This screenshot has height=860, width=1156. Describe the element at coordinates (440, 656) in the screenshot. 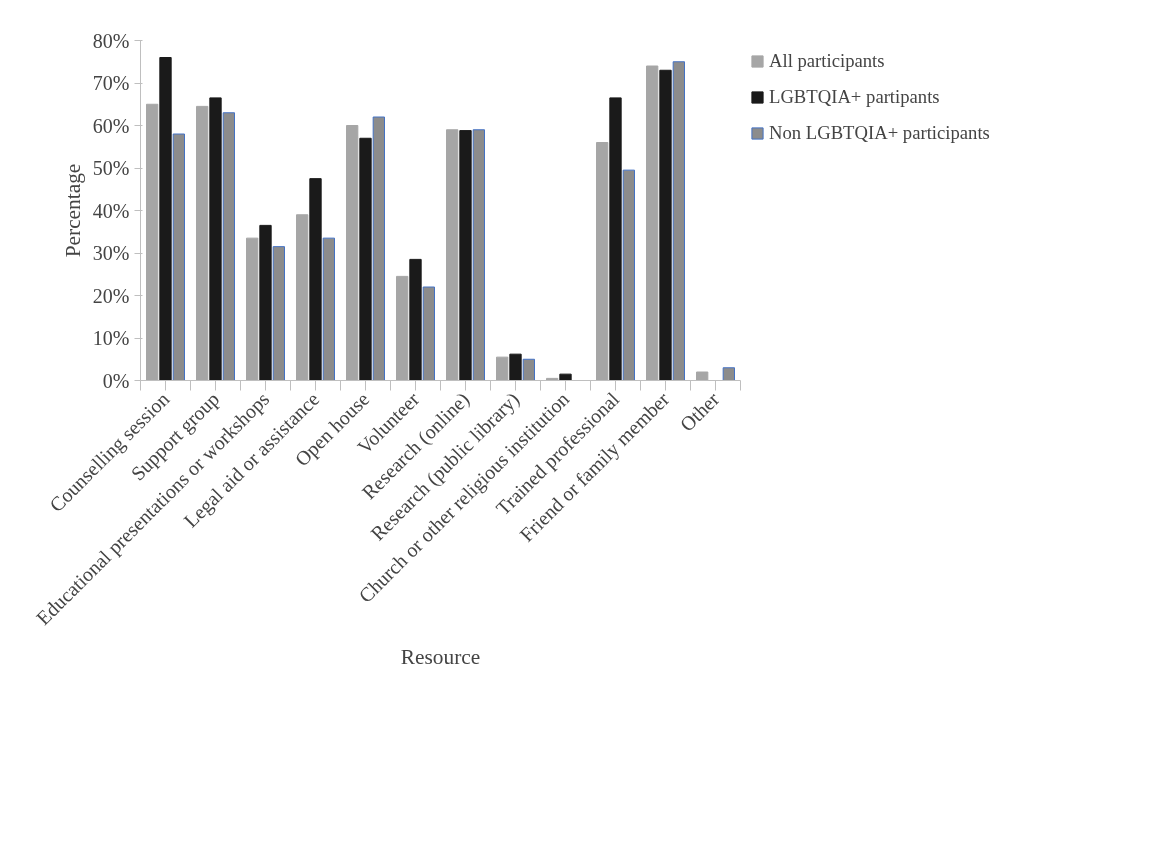

I see `x-axis-title: Resource` at that location.